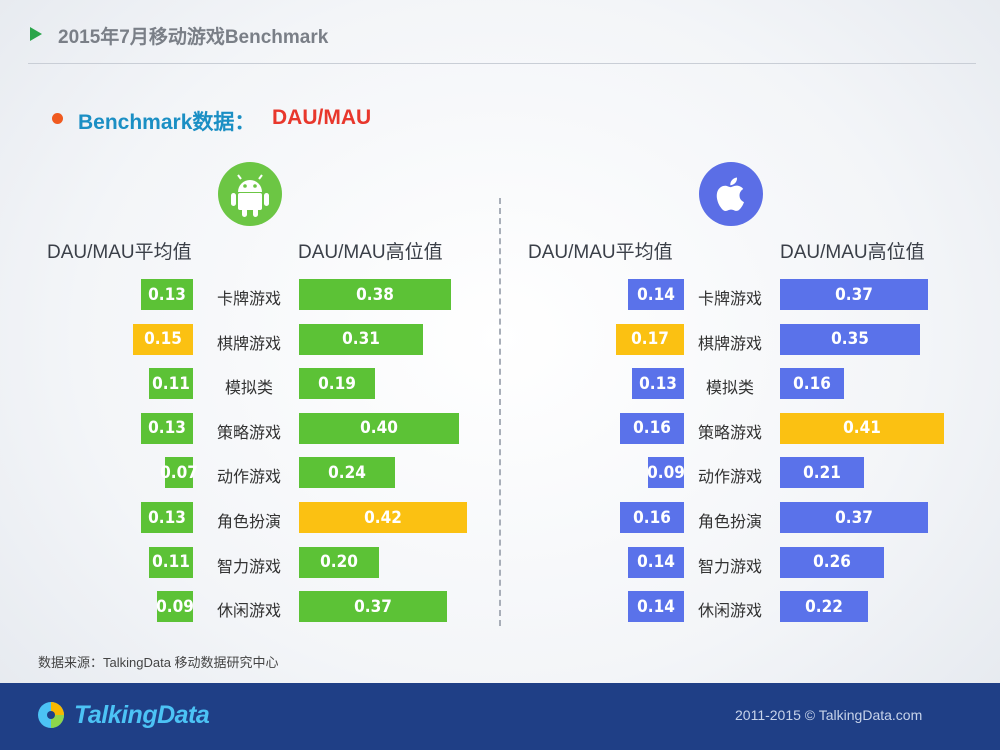 The width and height of the screenshot is (1000, 750). Describe the element at coordinates (248, 478) in the screenshot. I see `android-category-label: 动作游戏` at that location.